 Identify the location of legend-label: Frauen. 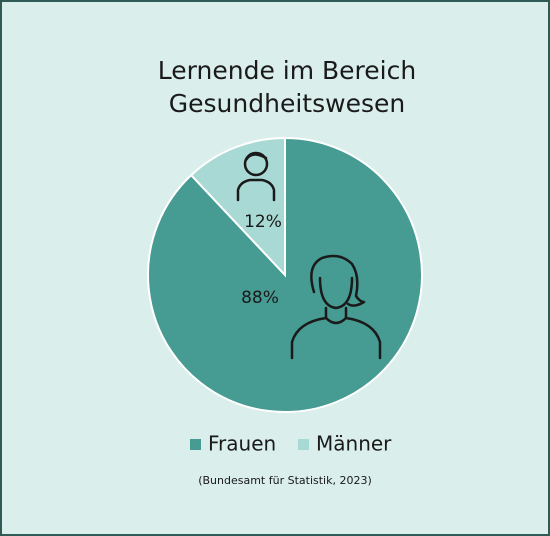
(242, 444).